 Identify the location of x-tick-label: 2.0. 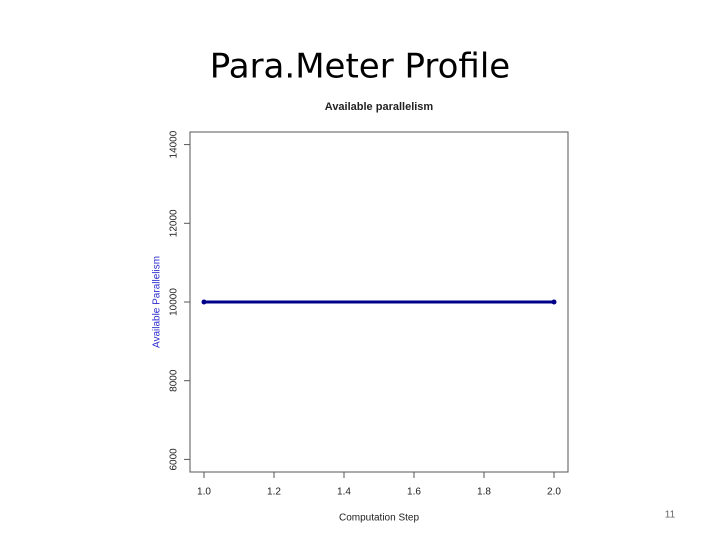
(554, 492).